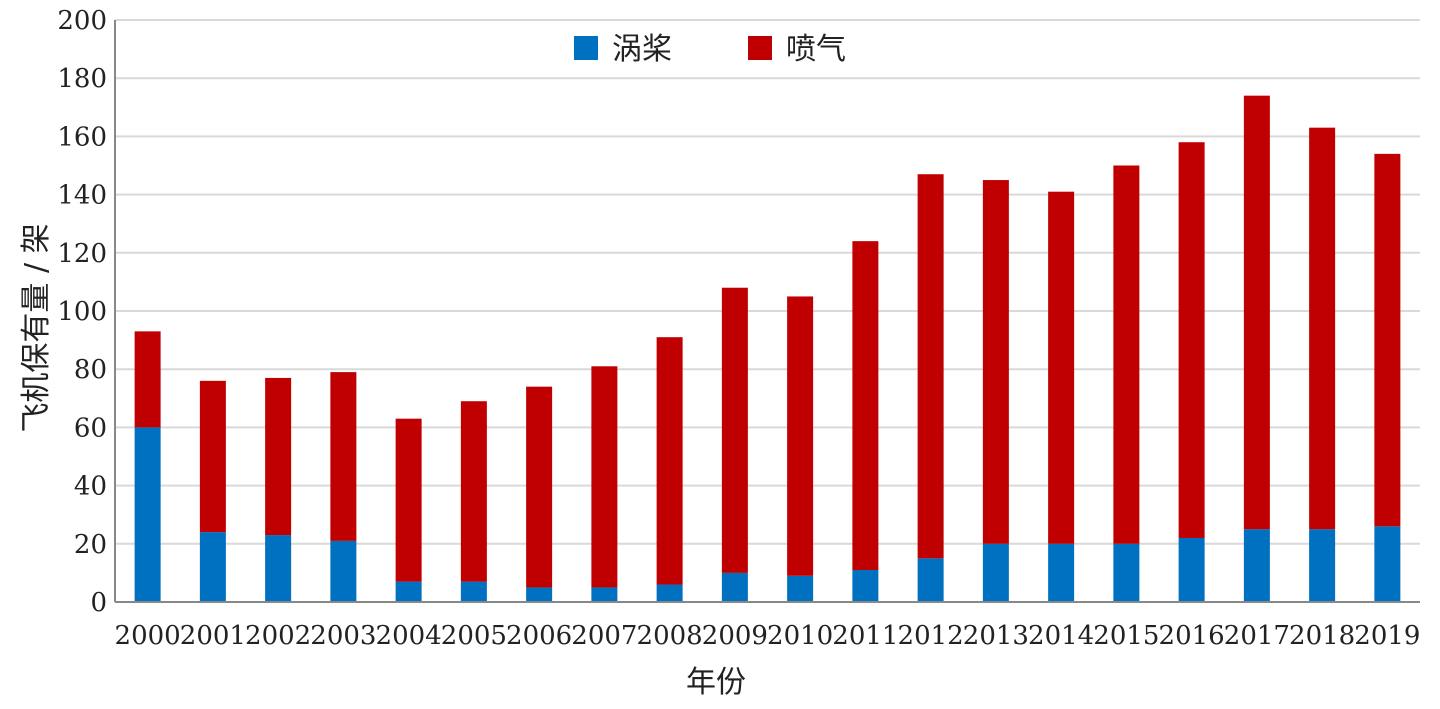 This screenshot has height=709, width=1440. I want to click on y-tick-label: 180, so click(82, 79).